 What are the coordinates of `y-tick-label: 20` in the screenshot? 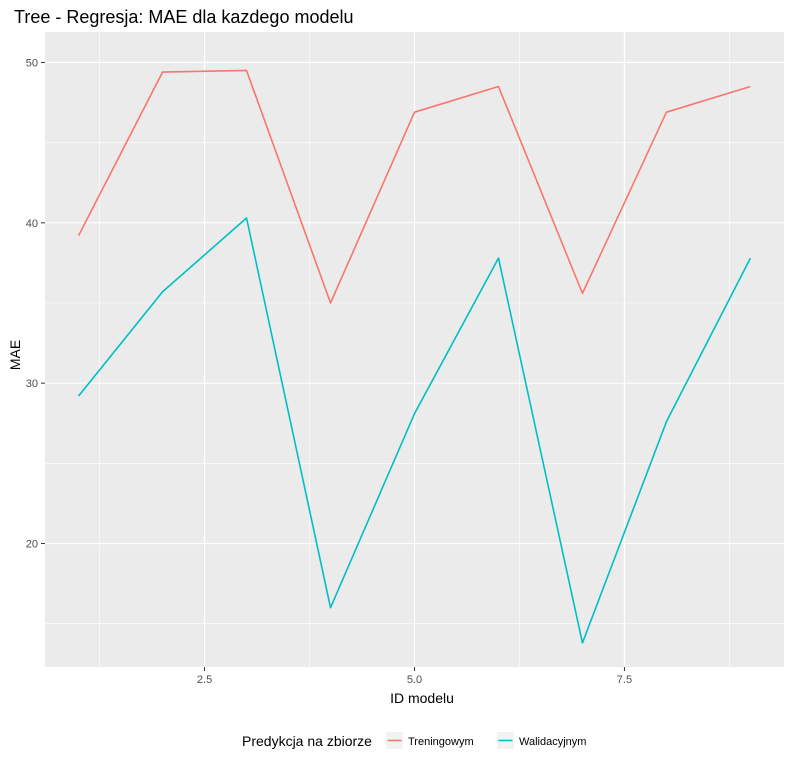 It's located at (32, 545).